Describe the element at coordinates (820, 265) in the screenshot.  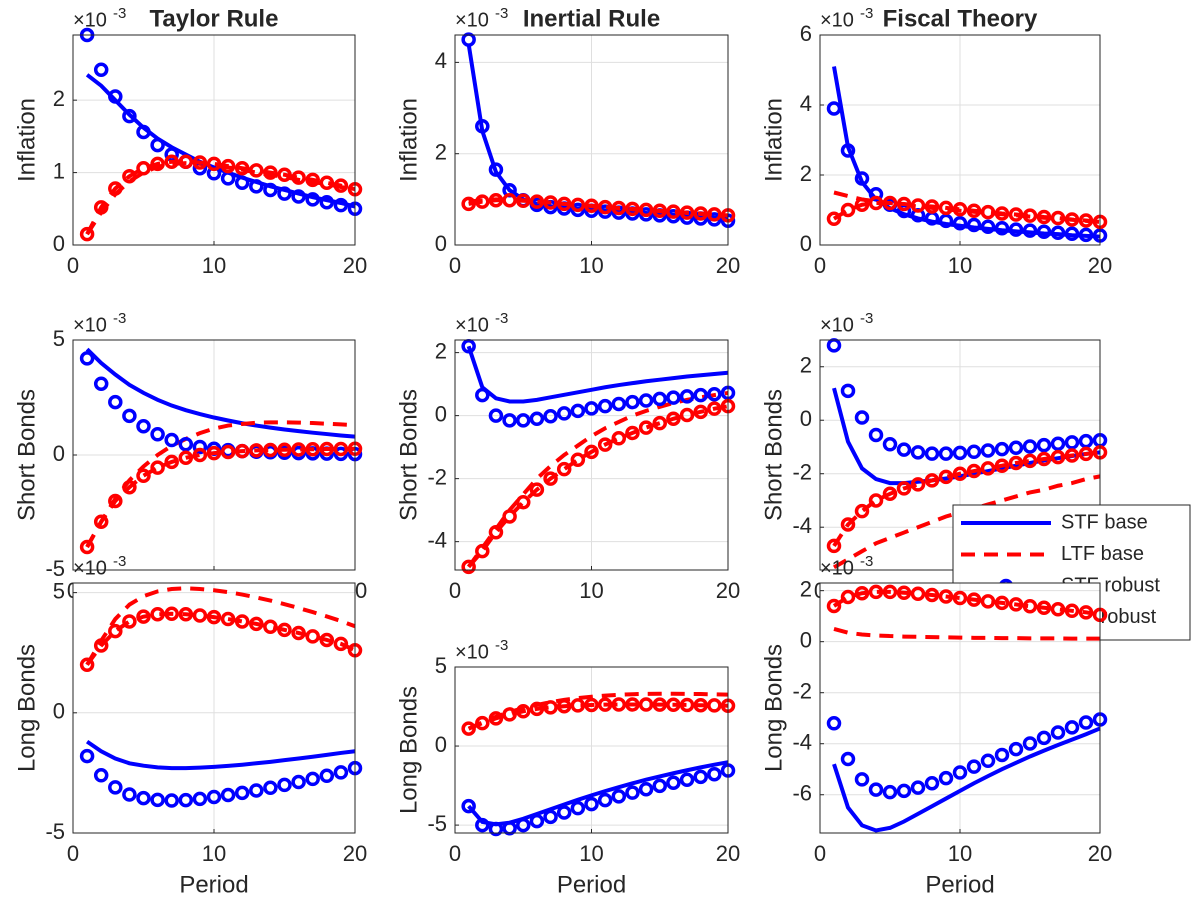
I see `x-tick-label: 0` at that location.